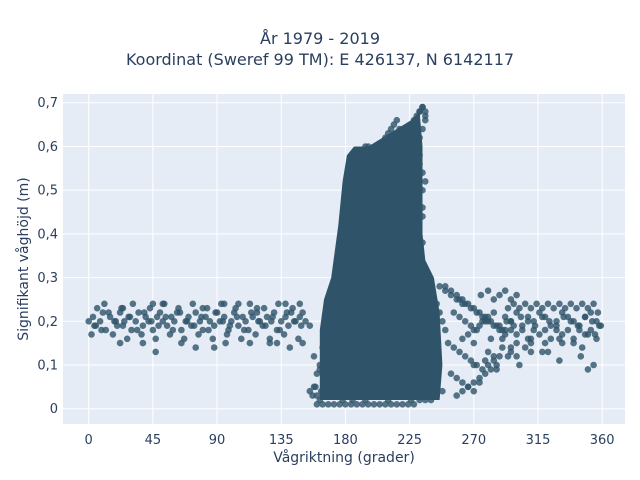 The height and width of the screenshot is (480, 640). Describe the element at coordinates (473, 440) in the screenshot. I see `x-tick-label: 270` at that location.